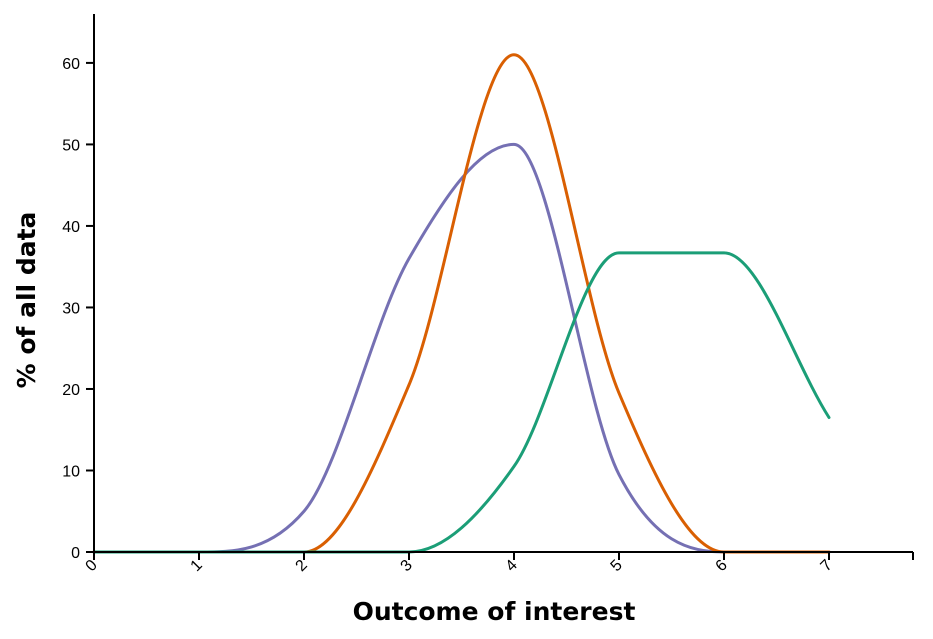 The height and width of the screenshot is (639, 933). Describe the element at coordinates (71, 390) in the screenshot. I see `y-tick-label: 20` at that location.